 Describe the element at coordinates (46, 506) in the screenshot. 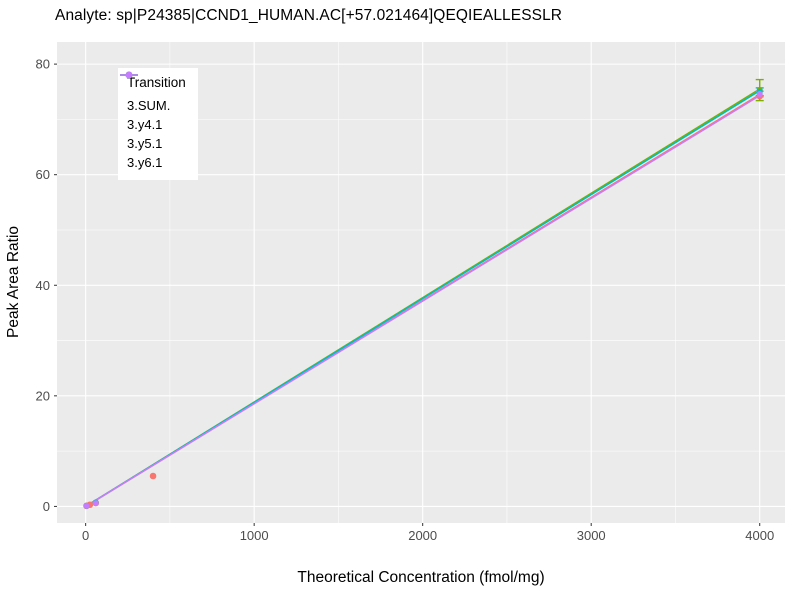

I see `y-tick-label: 0` at that location.